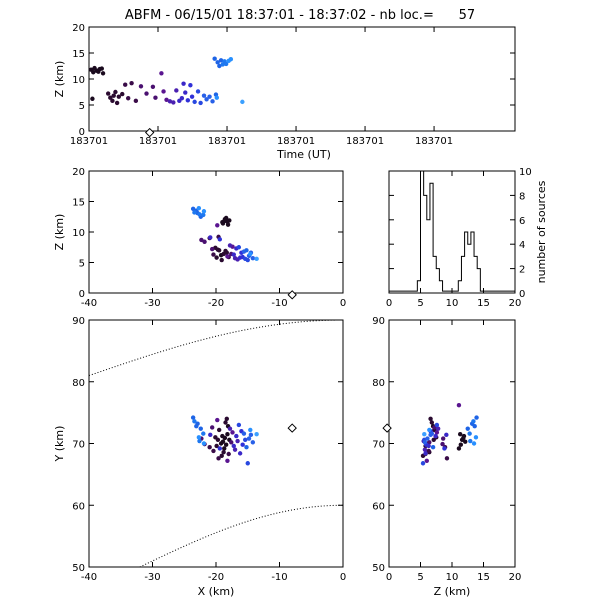 Image resolution: width=600 pixels, height=600 pixels. I want to click on height-plan-panel: 0 5 10 15 20 50 60 70 80 90 Z (km), so click(446, 457).